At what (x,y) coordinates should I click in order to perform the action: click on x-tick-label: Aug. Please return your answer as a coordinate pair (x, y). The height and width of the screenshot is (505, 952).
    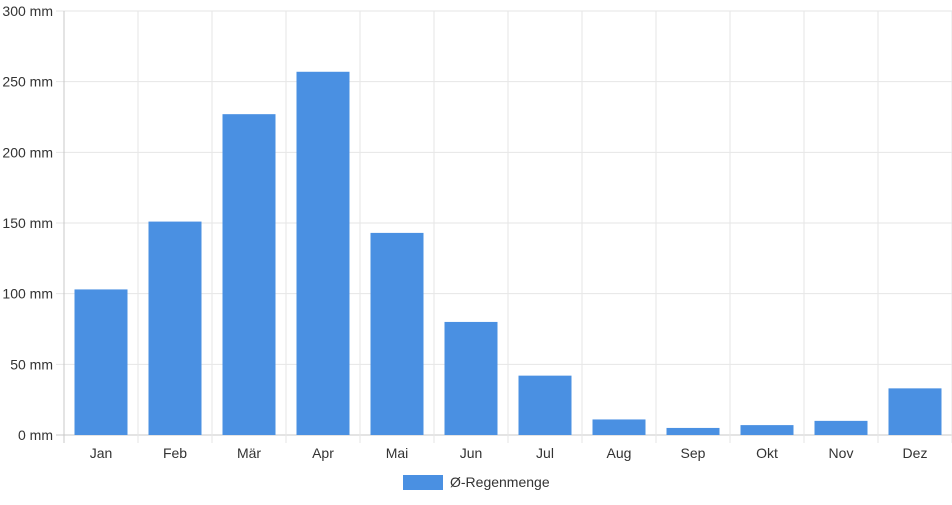
    Looking at the image, I should click on (619, 453).